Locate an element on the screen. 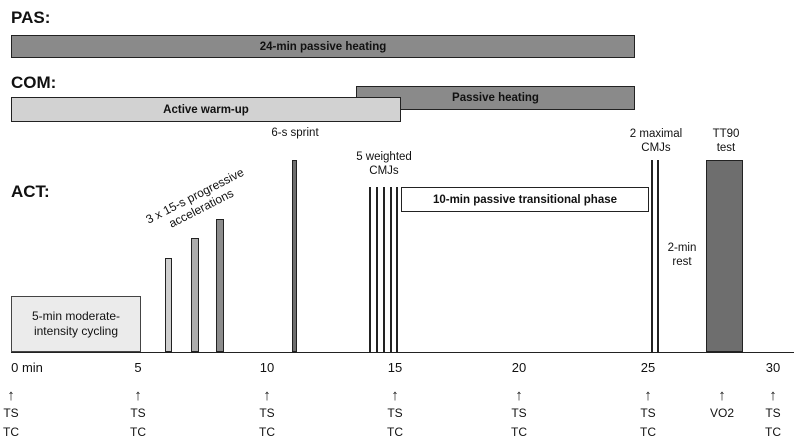  com-passive-heating-label: Passive heating is located at coordinates (495, 98).